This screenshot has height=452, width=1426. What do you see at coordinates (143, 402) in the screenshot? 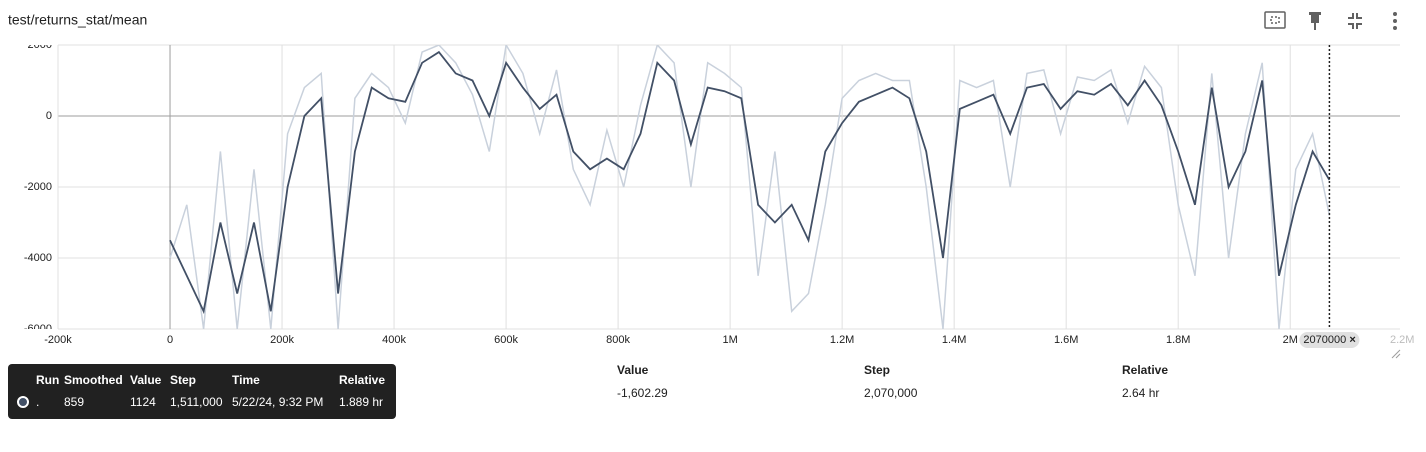
I see `tooltip-cell: 1124` at bounding box center [143, 402].